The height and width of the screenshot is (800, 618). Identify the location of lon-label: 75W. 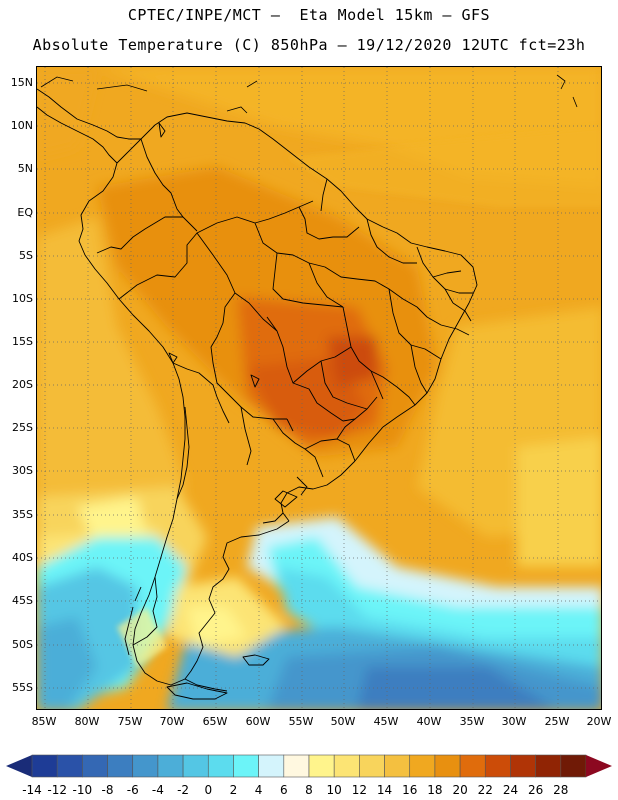
(130, 721).